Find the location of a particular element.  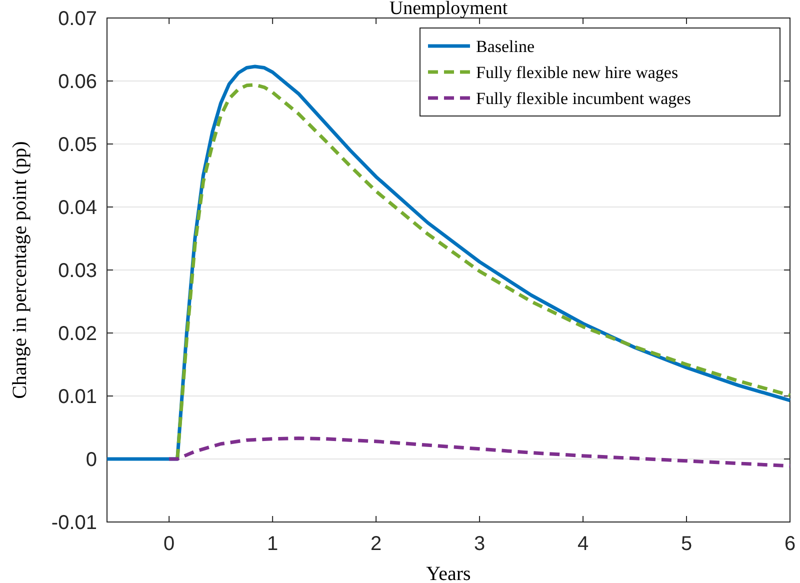

line-series is located at coordinates (479, 452).